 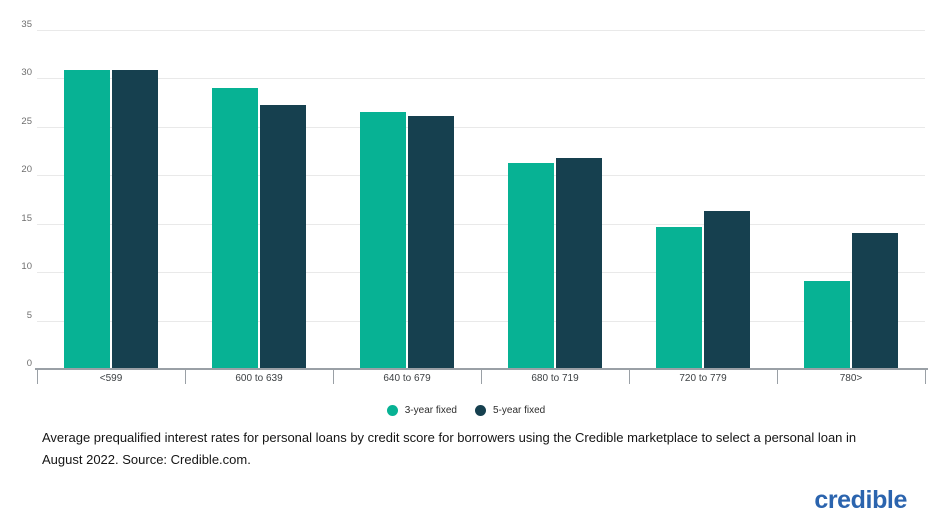 I want to click on y-axis-label: 0, so click(x=29, y=363).